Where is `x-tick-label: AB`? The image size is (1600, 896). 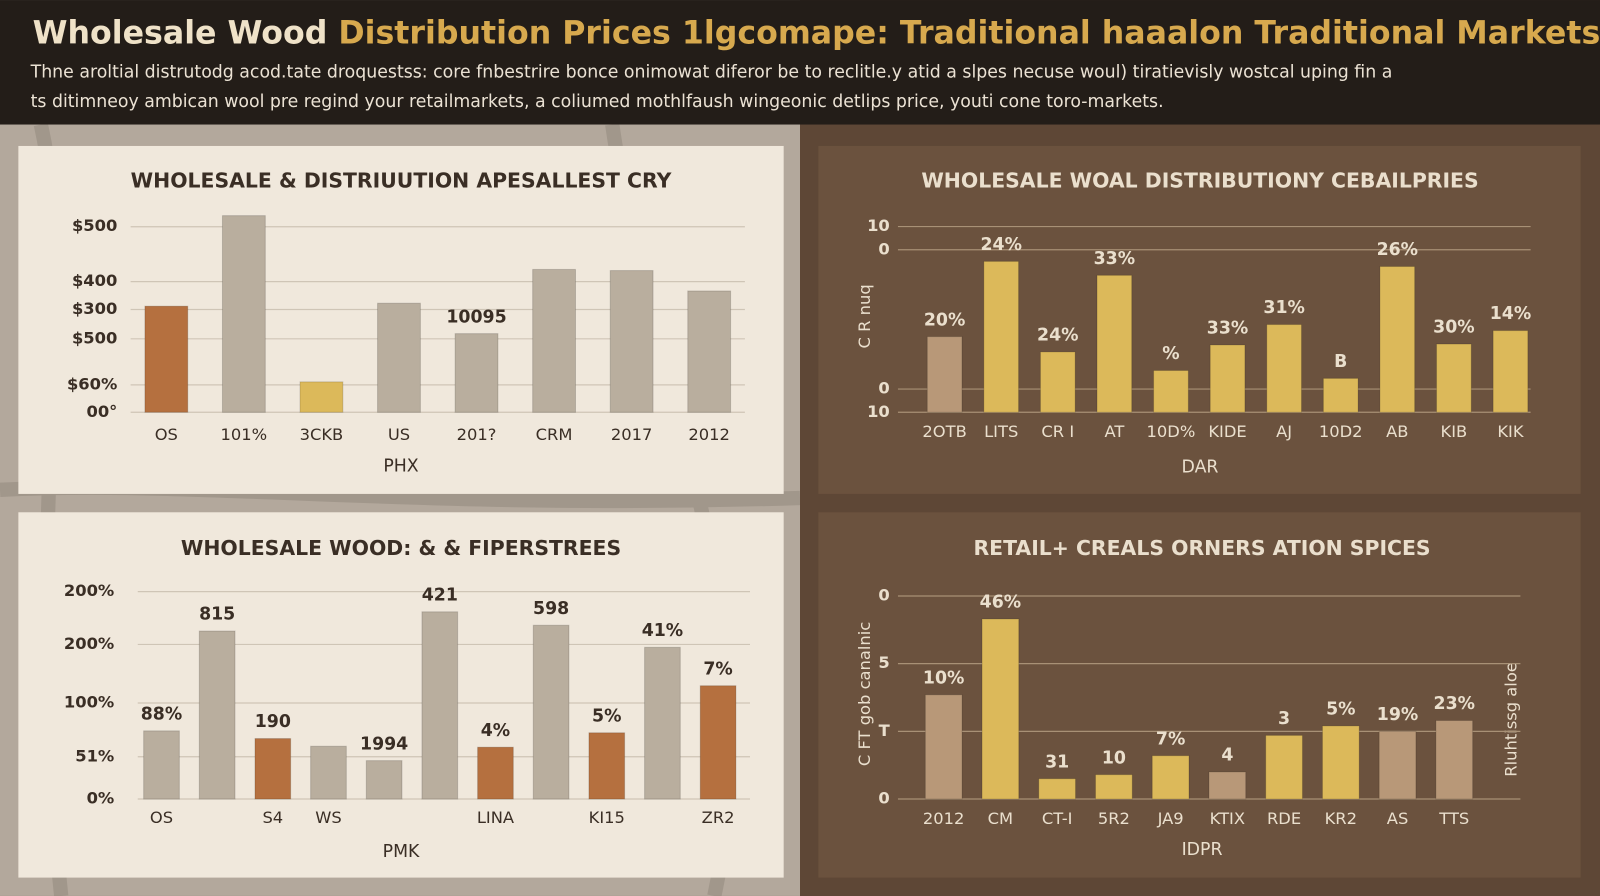
x-tick-label: AB is located at coordinates (1397, 431).